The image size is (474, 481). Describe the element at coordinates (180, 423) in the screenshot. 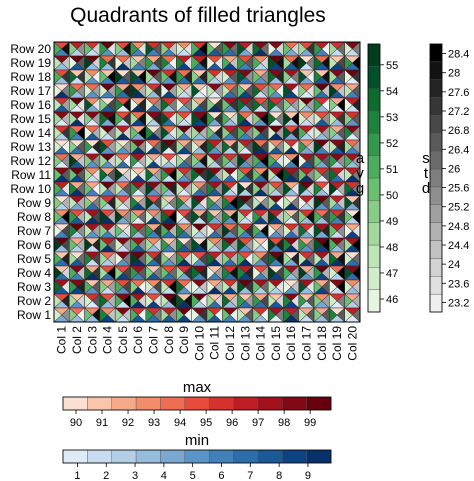

I see `max-tick-label: 94` at that location.